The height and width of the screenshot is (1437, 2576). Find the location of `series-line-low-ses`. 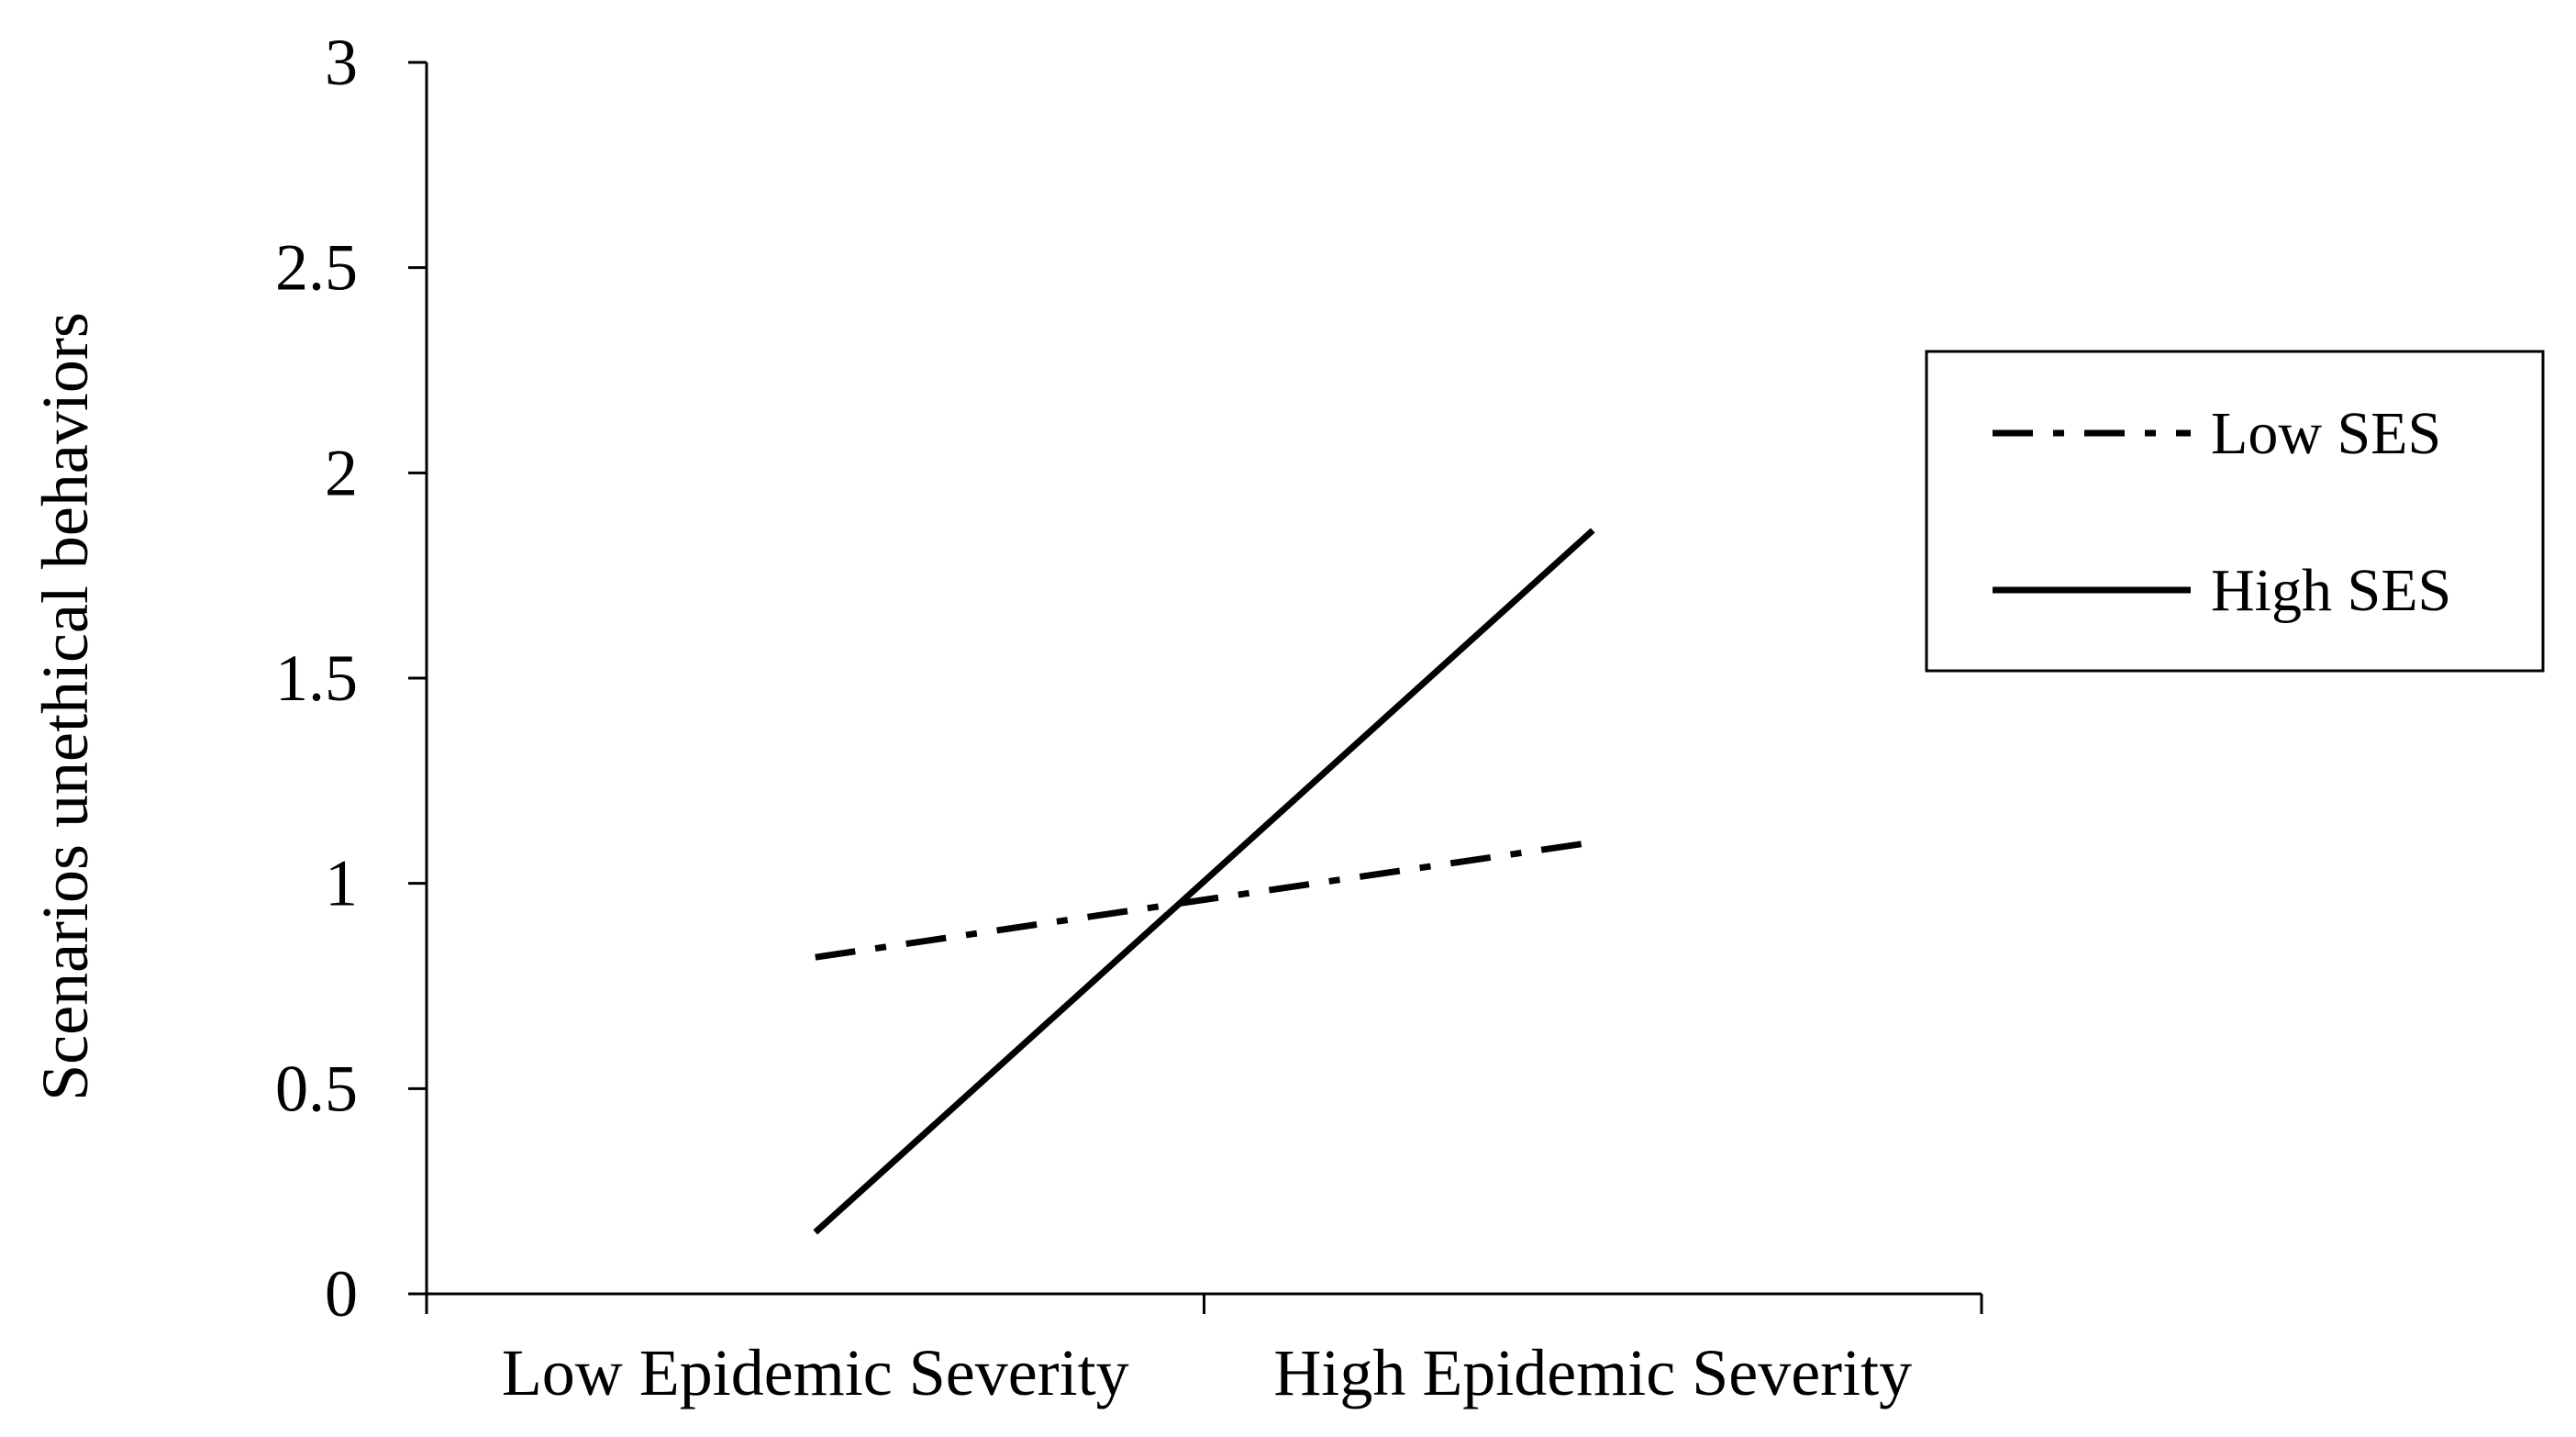

series-line-low-ses is located at coordinates (1204, 900).